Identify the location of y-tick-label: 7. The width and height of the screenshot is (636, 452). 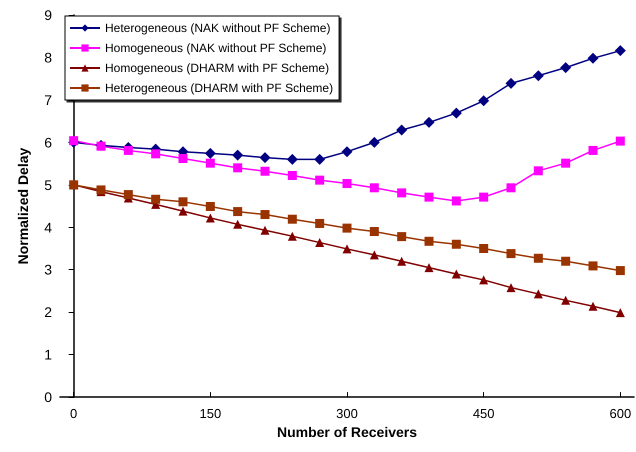
(48, 100).